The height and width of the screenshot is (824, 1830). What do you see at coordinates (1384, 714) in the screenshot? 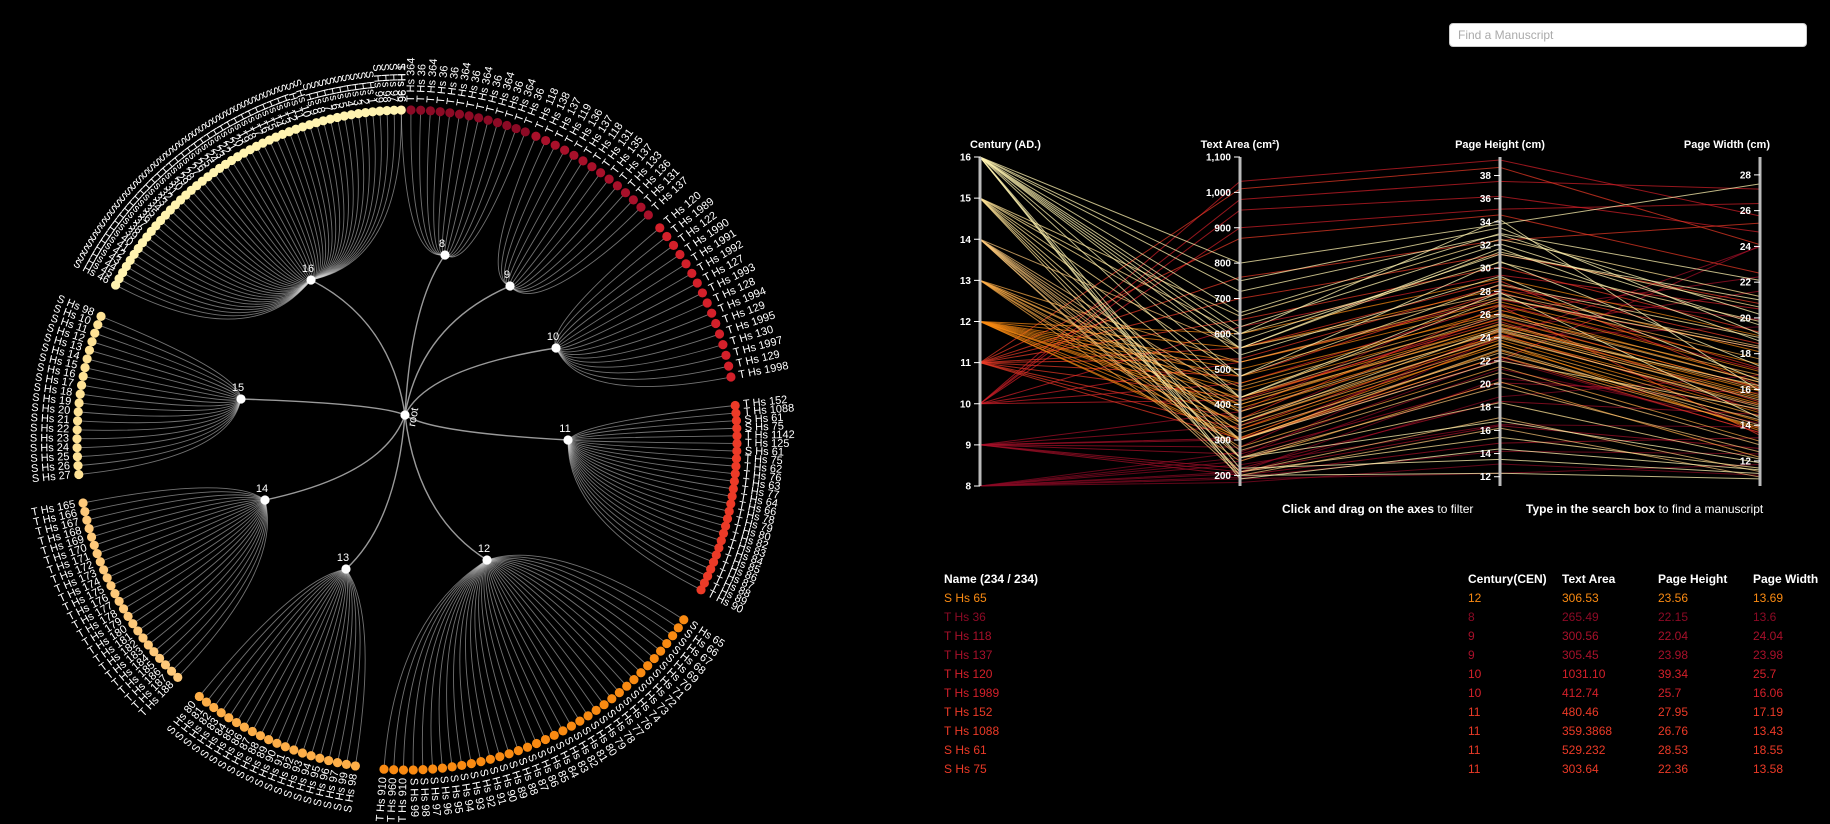
I see `table-row: T Hs 152 11 480.46 27.95 17.19` at bounding box center [1384, 714].